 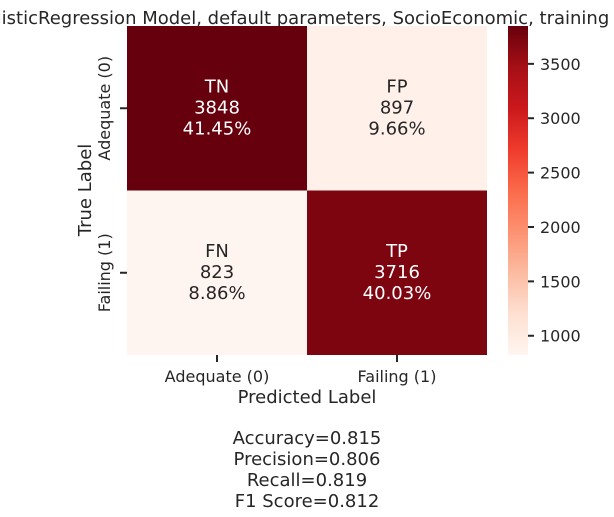 I want to click on precision-text: Precision=0.806, so click(x=307, y=459).